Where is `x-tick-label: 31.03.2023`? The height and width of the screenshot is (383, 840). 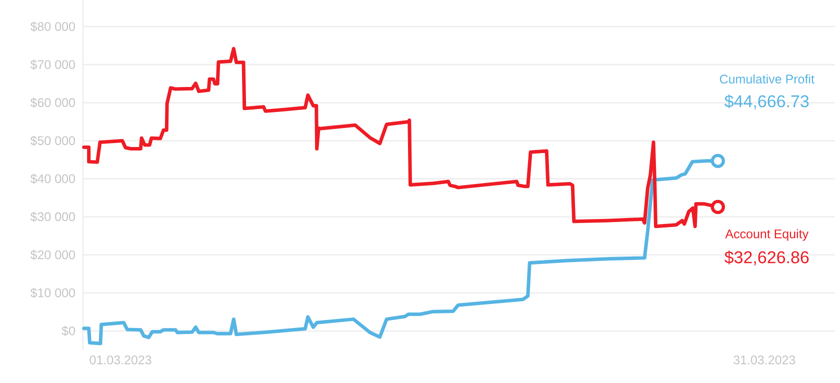 x-tick-label: 31.03.2023 is located at coordinates (765, 360).